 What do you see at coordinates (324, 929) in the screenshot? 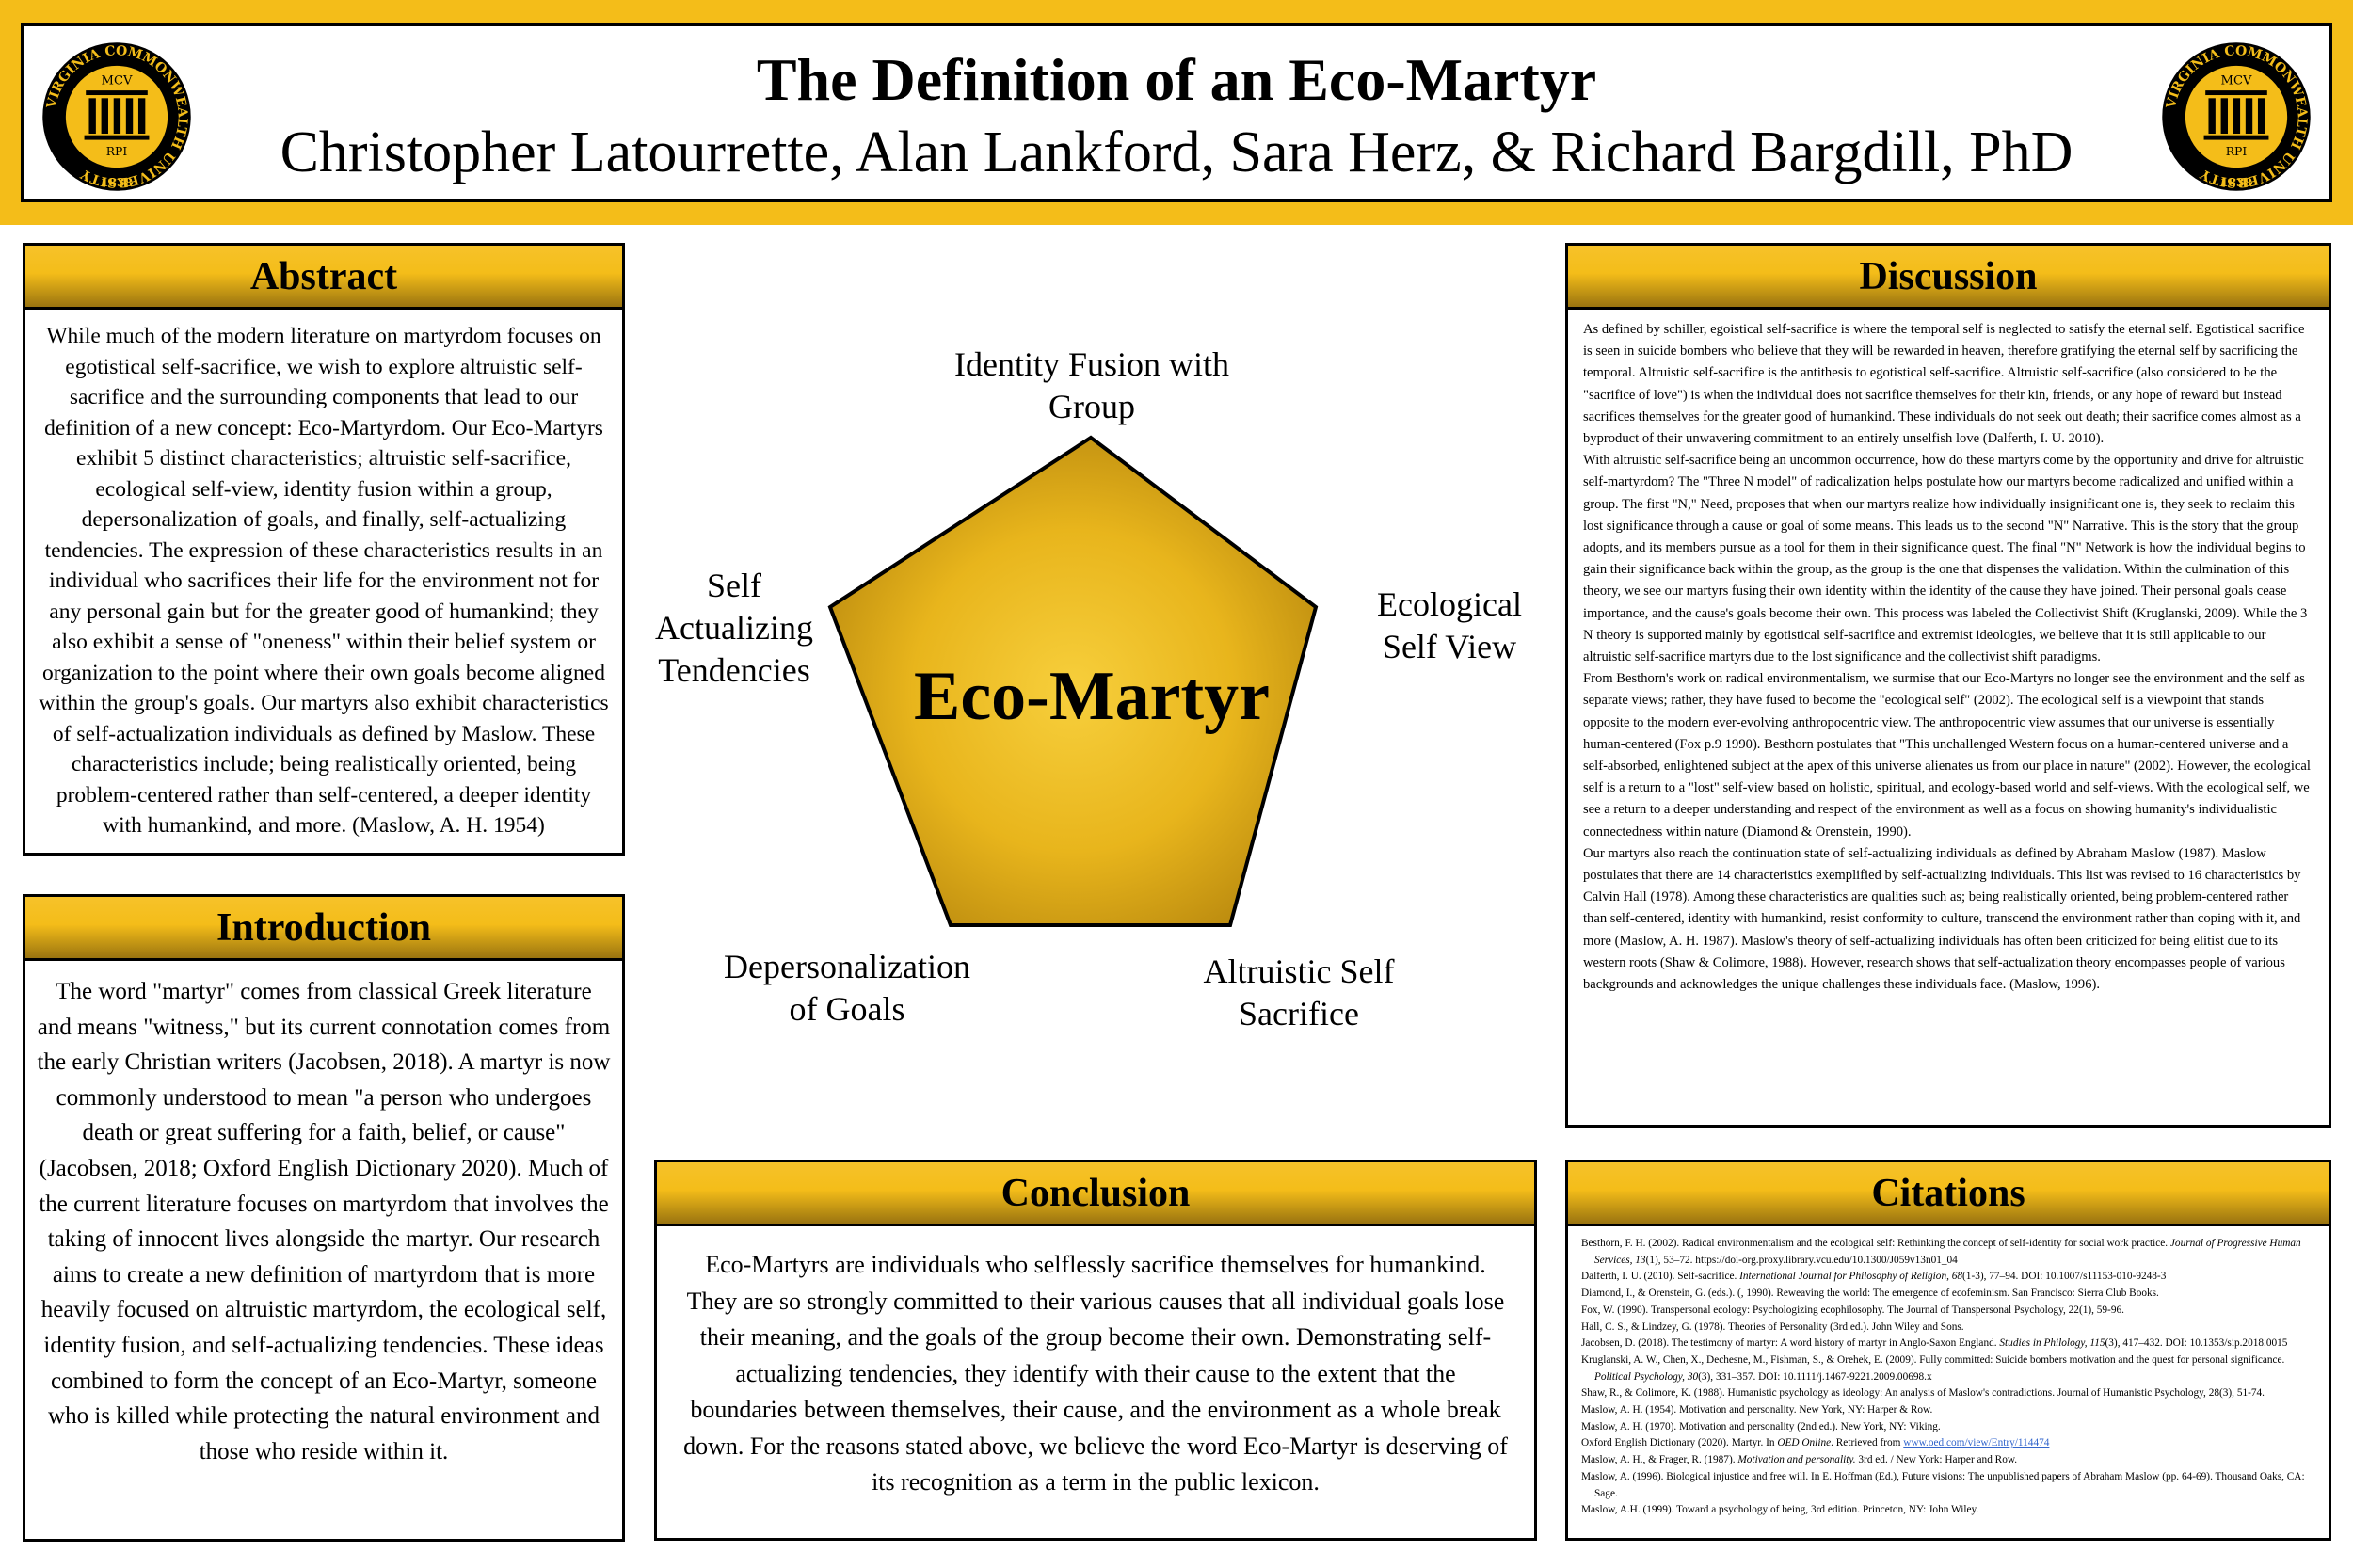
I see `introduction-heading: Introduction` at bounding box center [324, 929].